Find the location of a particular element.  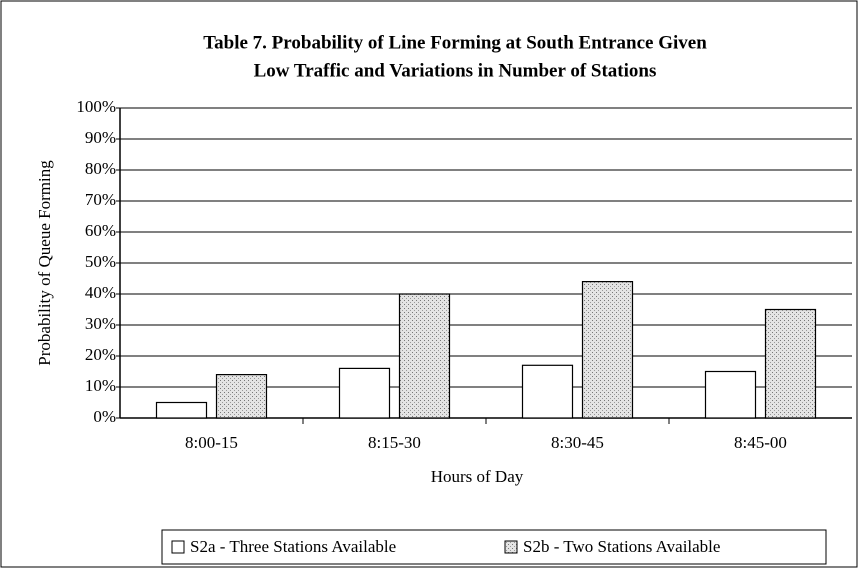

y-tick-label: 30% is located at coordinates (100, 323).